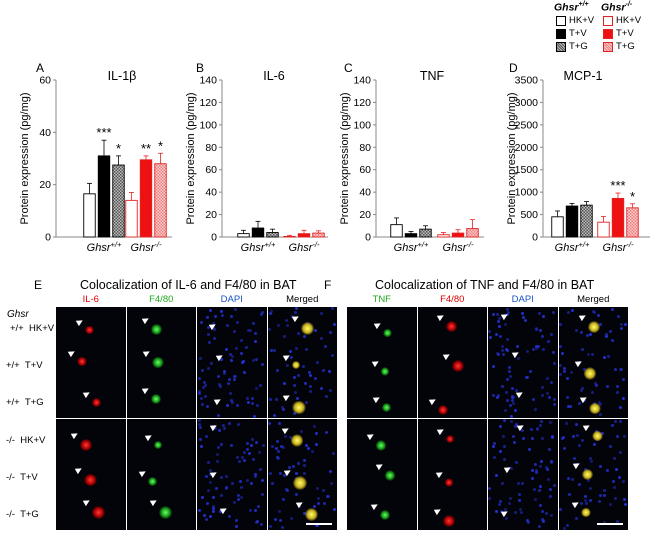  What do you see at coordinates (578, 33) in the screenshot?
I see `legend-label: T+V` at bounding box center [578, 33].